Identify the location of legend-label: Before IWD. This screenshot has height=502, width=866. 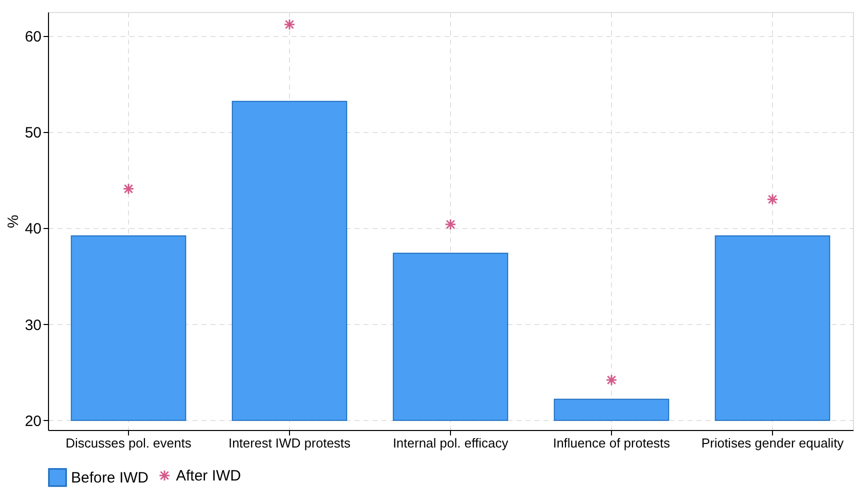
(110, 478).